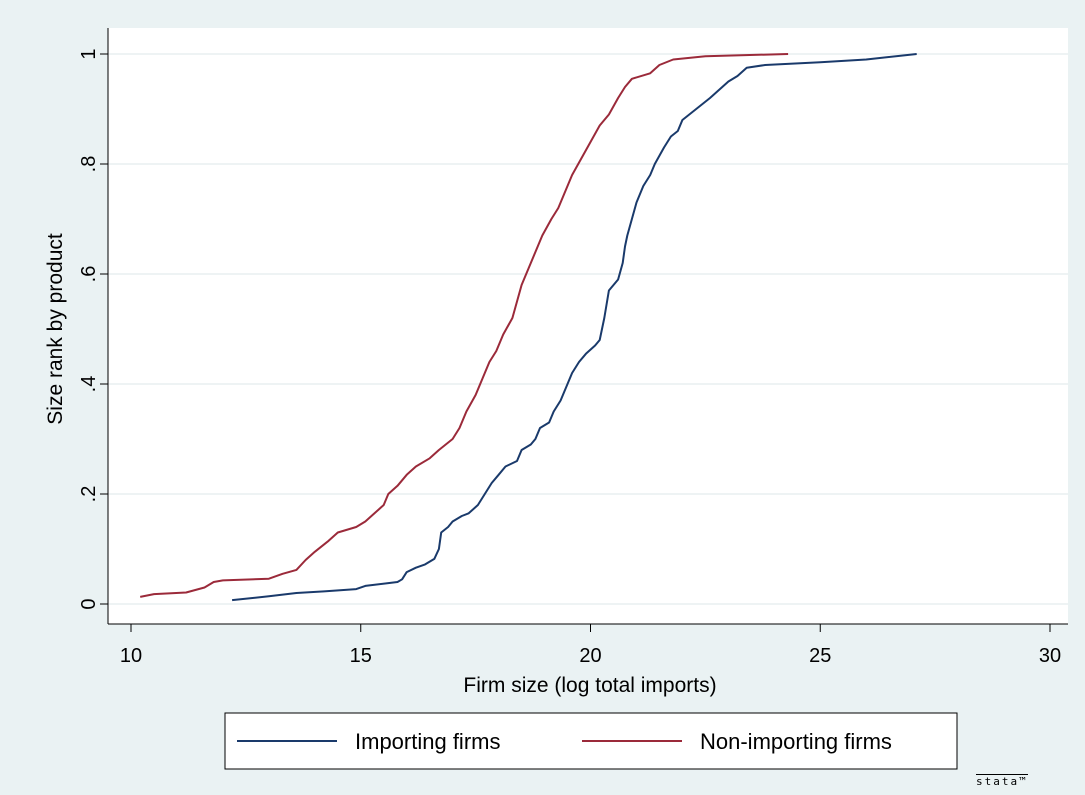  I want to click on x-tick-label: 20, so click(590, 656).